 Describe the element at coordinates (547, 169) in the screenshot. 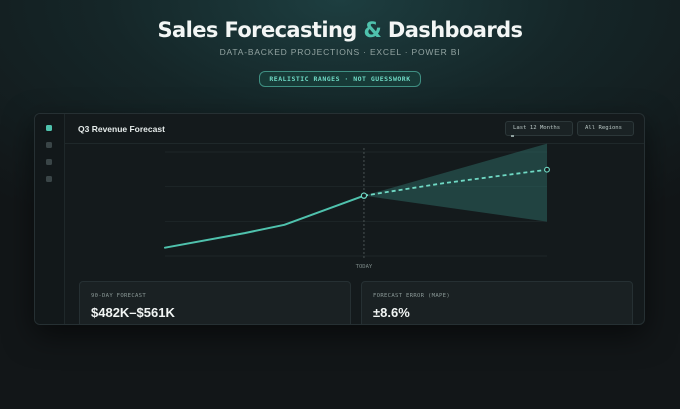

I see `forecast-end-point` at that location.